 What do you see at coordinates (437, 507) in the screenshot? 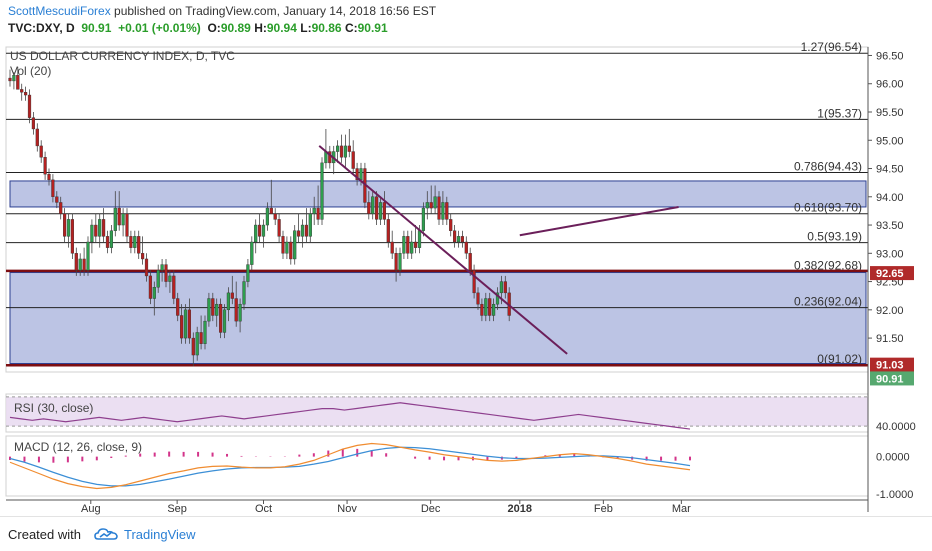
I see `time-axis: Aug Sep Oct Nov Dec 2018 Feb Mar` at bounding box center [437, 507].